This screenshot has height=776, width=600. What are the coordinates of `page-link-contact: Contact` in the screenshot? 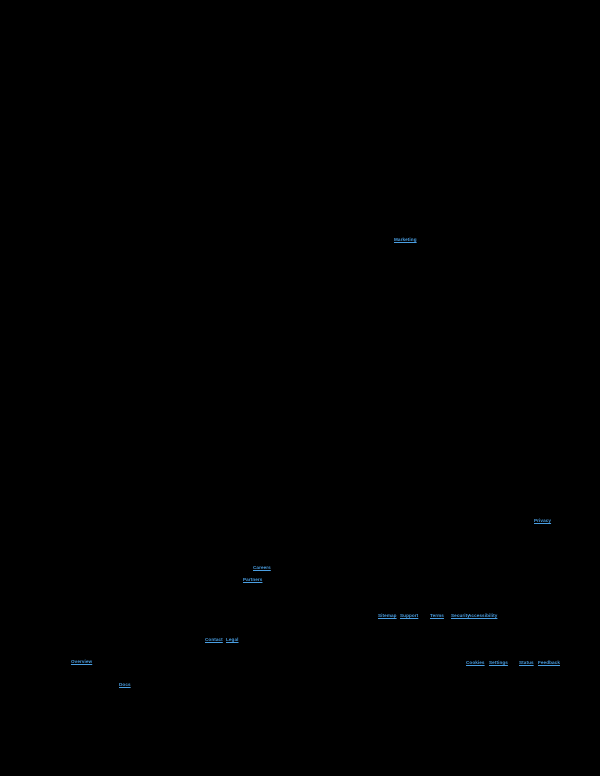 It's located at (214, 639).